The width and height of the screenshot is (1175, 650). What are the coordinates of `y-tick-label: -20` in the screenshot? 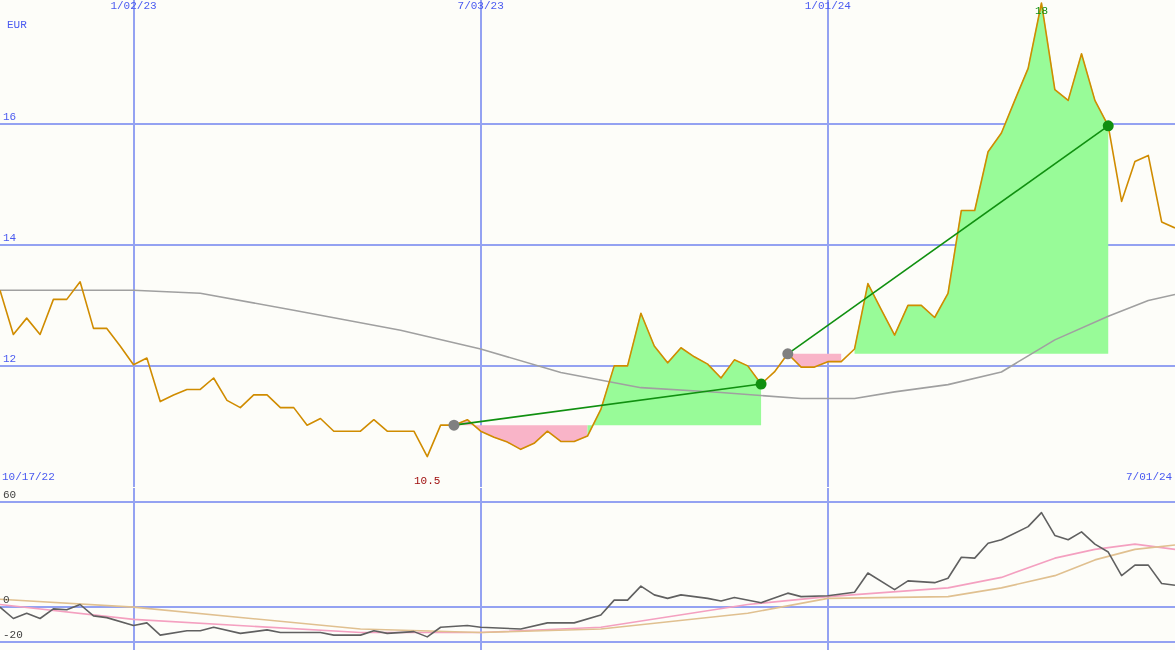 It's located at (13, 635).